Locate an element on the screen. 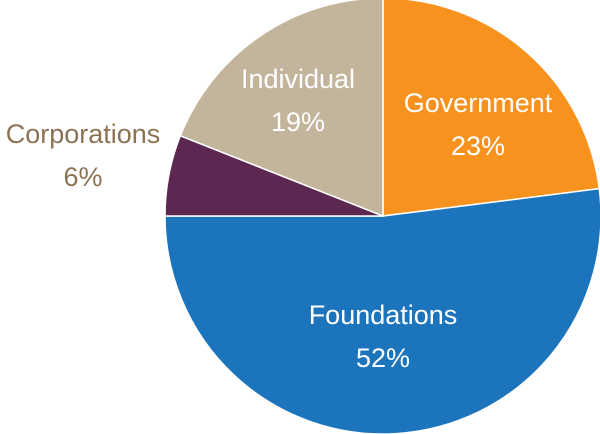 Image resolution: width=600 pixels, height=434 pixels. slice-value-corporations: 6% is located at coordinates (82, 177).